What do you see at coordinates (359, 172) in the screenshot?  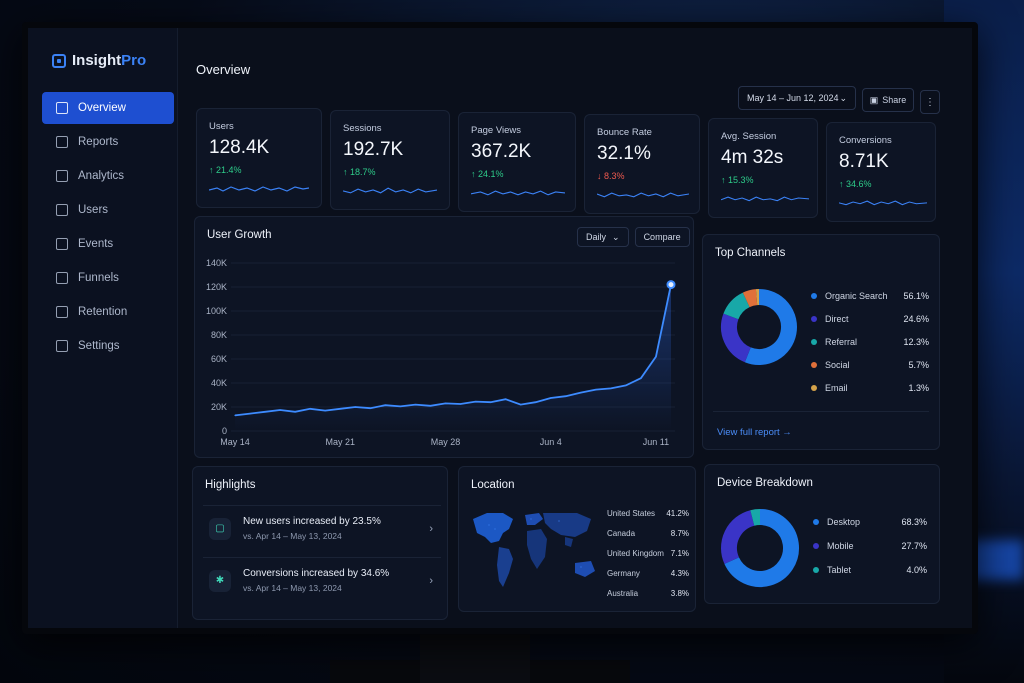 I see `kpi-delta: ↑ 18.7%` at bounding box center [359, 172].